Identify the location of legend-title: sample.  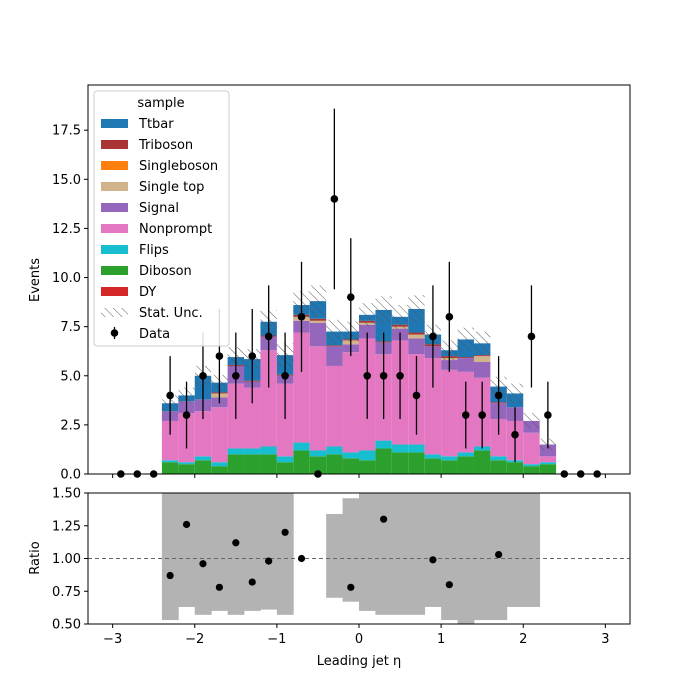
(160, 103).